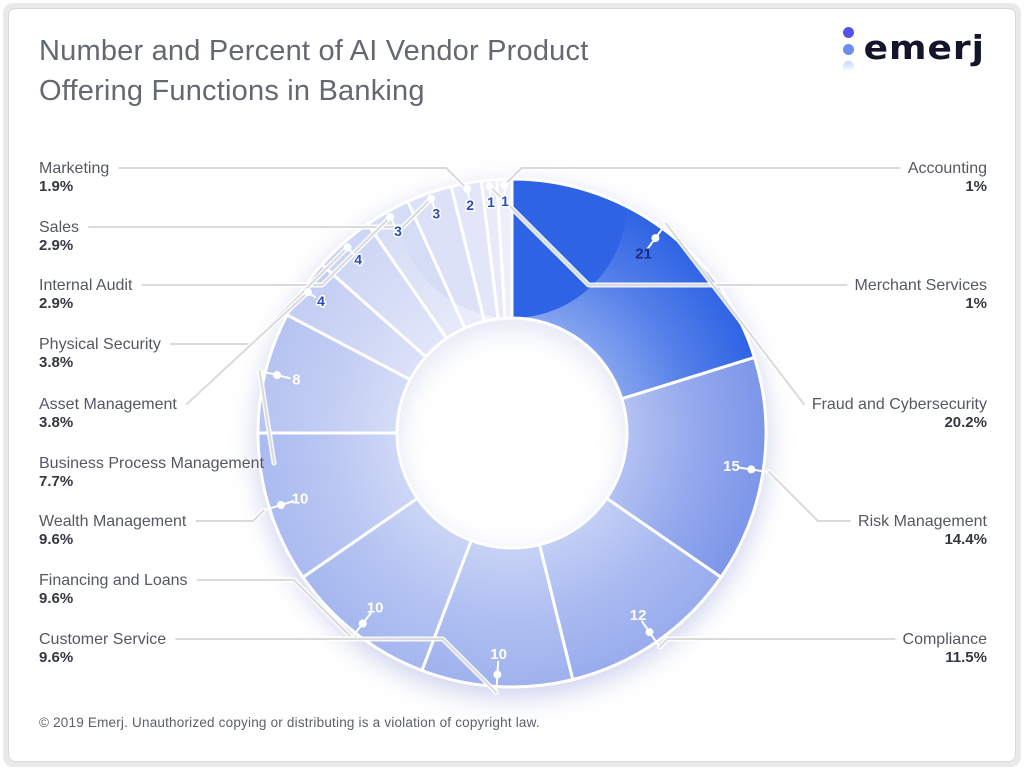 The image size is (1024, 770). What do you see at coordinates (314, 51) in the screenshot?
I see `page-title-line1: Number and Percent of AI Vendor Product` at bounding box center [314, 51].